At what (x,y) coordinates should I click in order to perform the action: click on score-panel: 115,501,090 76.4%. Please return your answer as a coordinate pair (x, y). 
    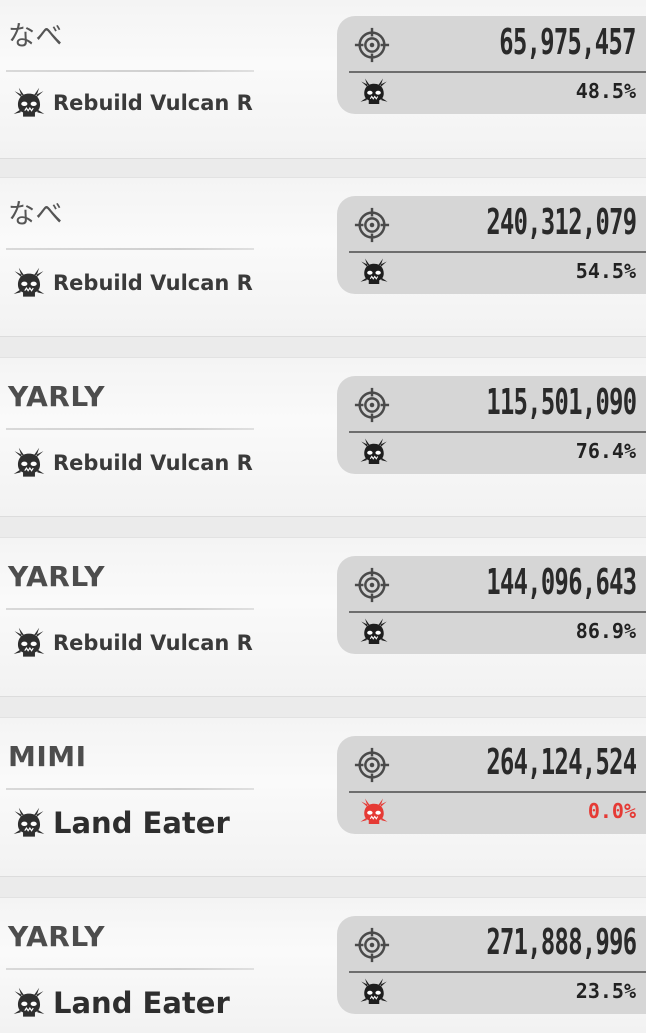
    Looking at the image, I should click on (491, 425).